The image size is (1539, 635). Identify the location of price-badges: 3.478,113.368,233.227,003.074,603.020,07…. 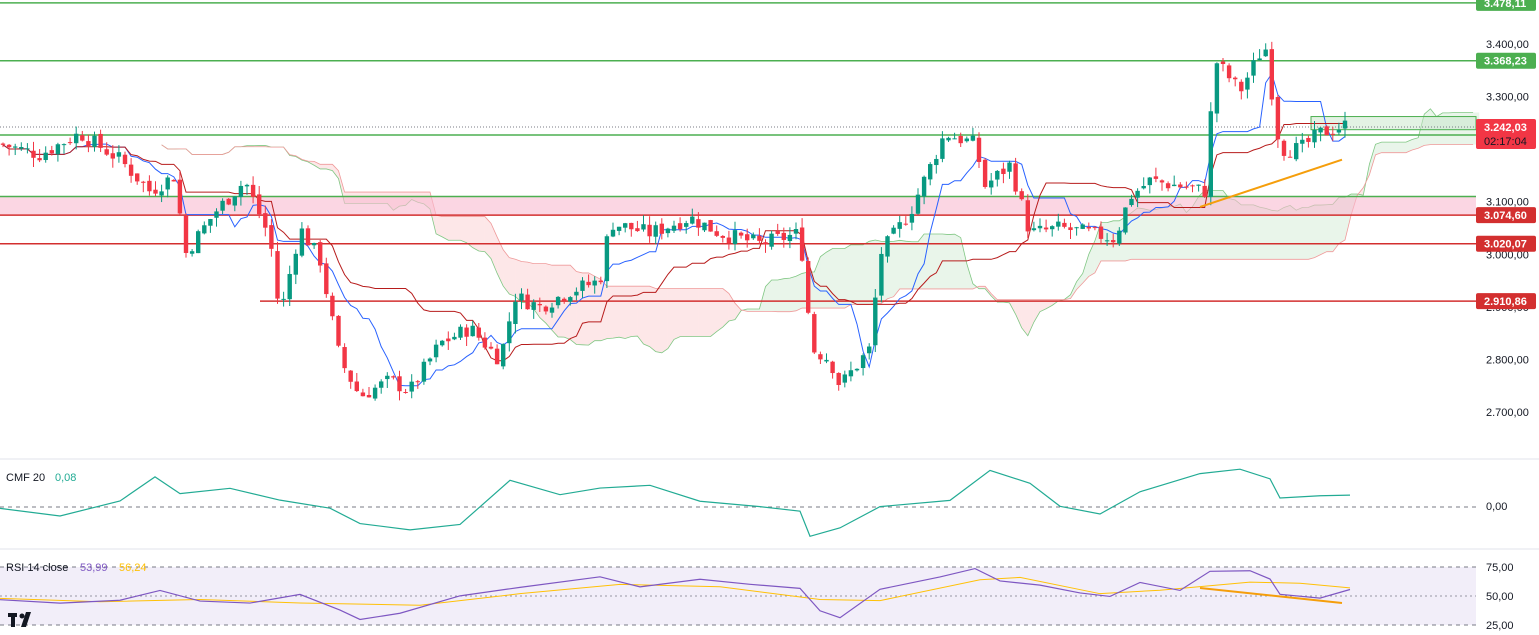
(1506, 155).